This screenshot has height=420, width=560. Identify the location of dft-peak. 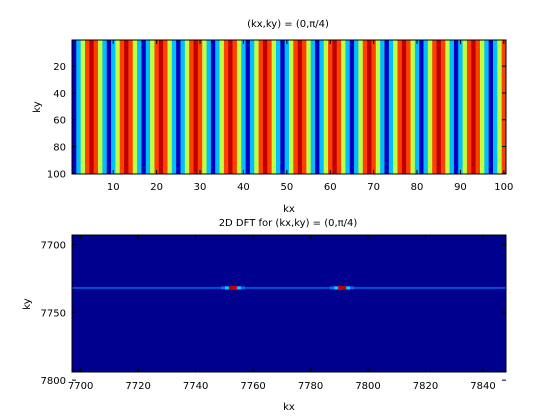
(232, 287).